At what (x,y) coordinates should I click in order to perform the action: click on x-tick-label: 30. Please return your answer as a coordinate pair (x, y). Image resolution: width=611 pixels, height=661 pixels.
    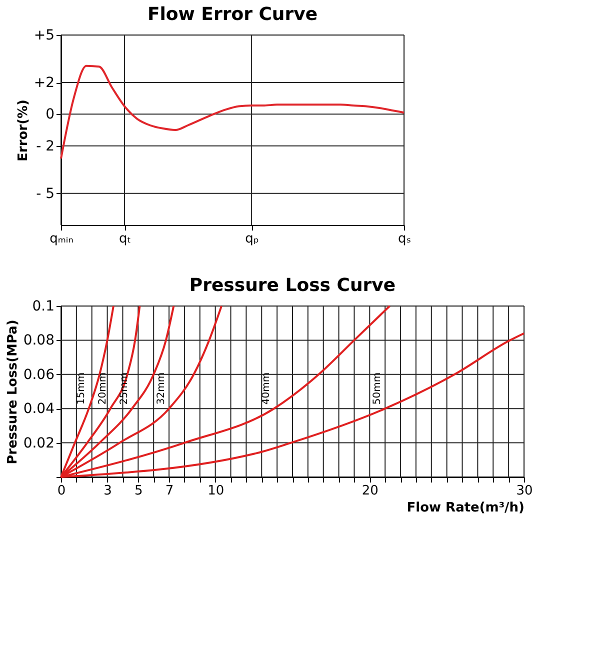
    Looking at the image, I should click on (524, 491).